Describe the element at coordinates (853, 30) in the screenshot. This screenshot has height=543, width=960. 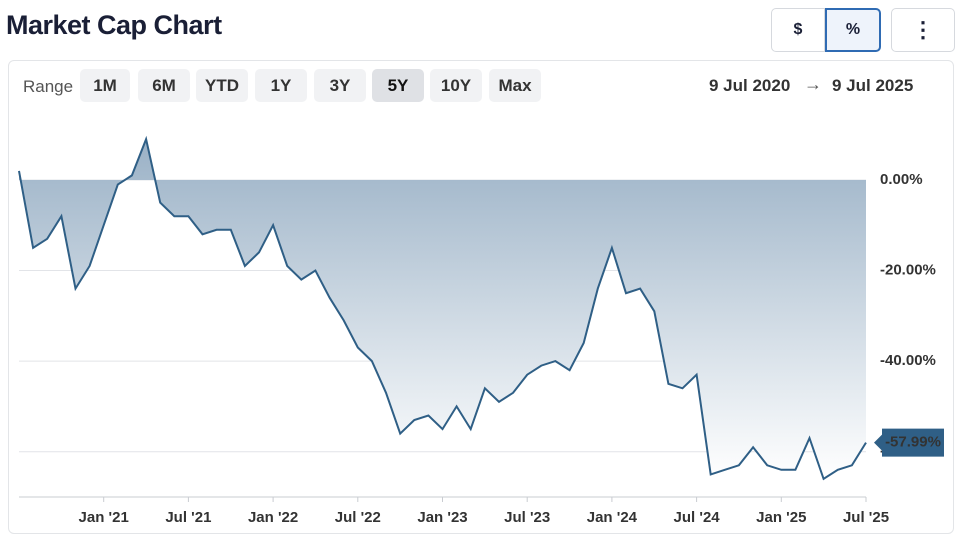
I see `unit-button: %` at that location.